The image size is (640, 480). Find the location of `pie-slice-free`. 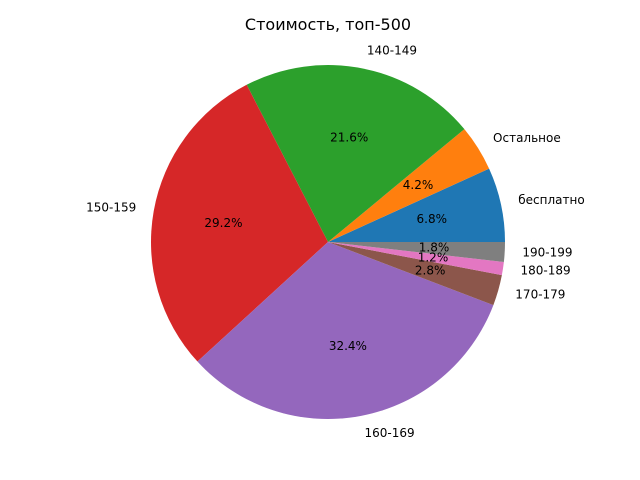

pie-slice-free is located at coordinates (416, 205).